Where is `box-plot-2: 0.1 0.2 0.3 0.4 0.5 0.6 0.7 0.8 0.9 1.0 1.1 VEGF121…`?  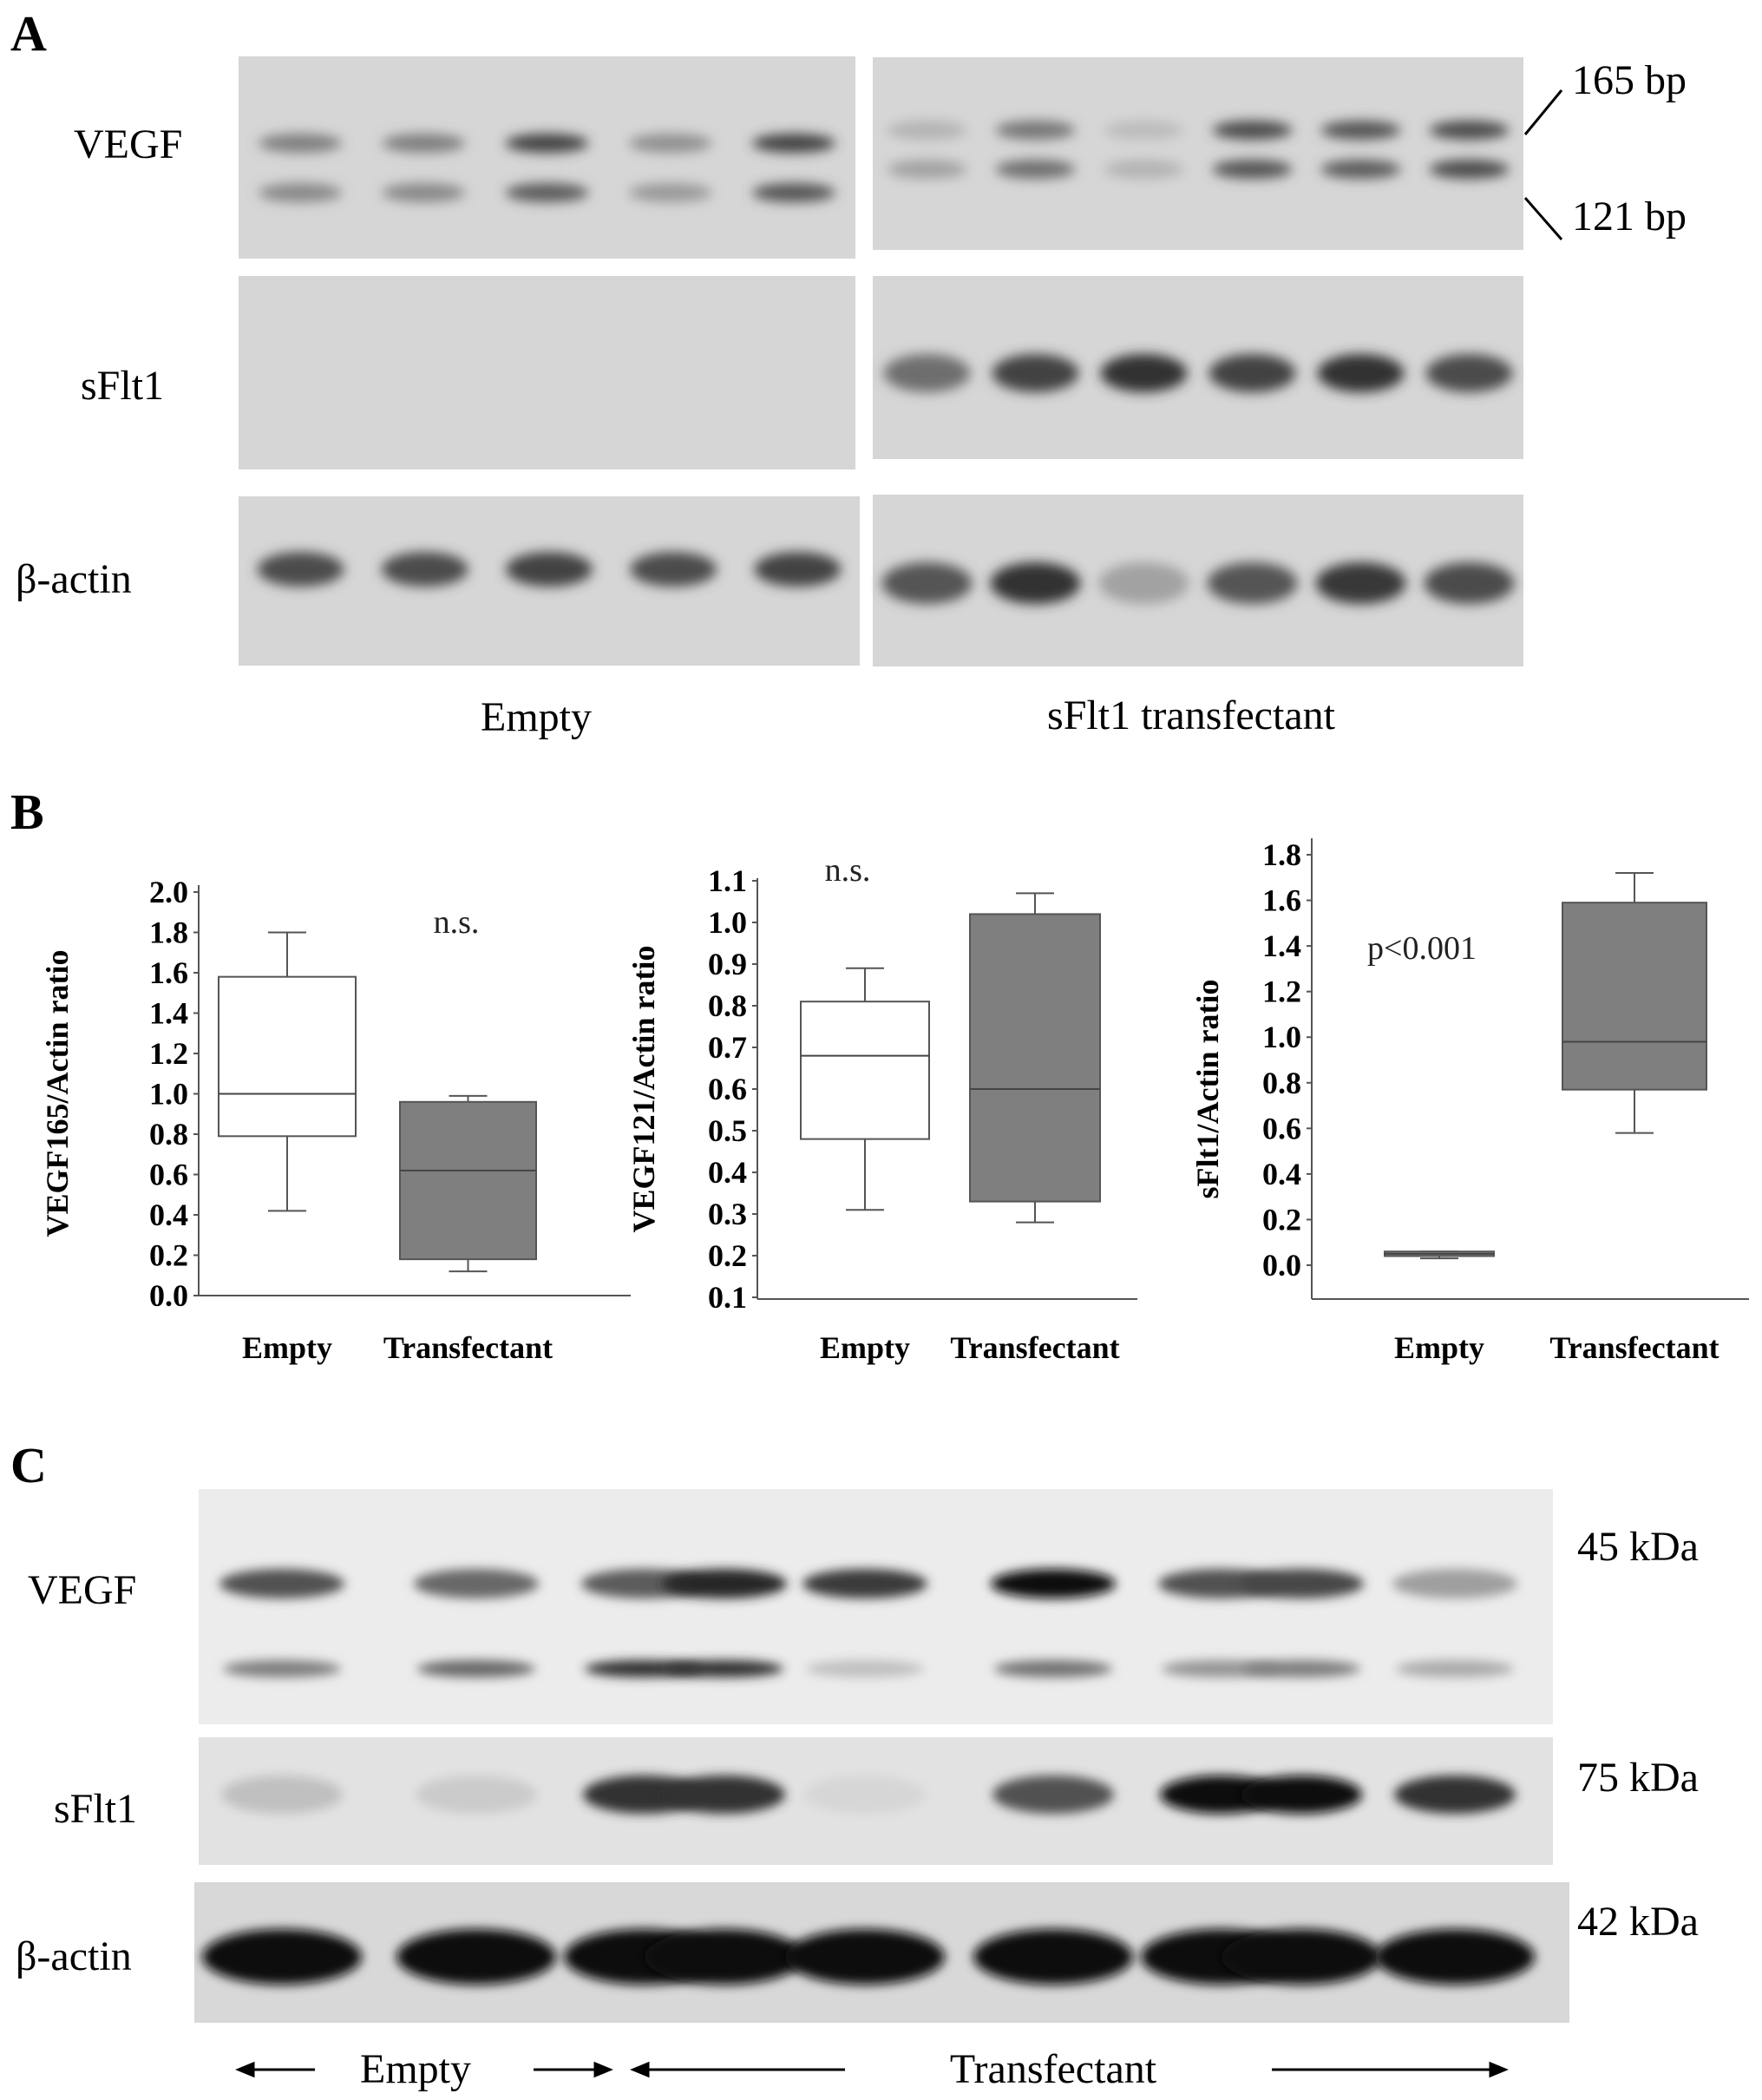 box-plot-2: 0.1 0.2 0.3 0.4 0.5 0.6 0.7 0.8 0.9 1.0 1.1 VEGF121… is located at coordinates (881, 1108).